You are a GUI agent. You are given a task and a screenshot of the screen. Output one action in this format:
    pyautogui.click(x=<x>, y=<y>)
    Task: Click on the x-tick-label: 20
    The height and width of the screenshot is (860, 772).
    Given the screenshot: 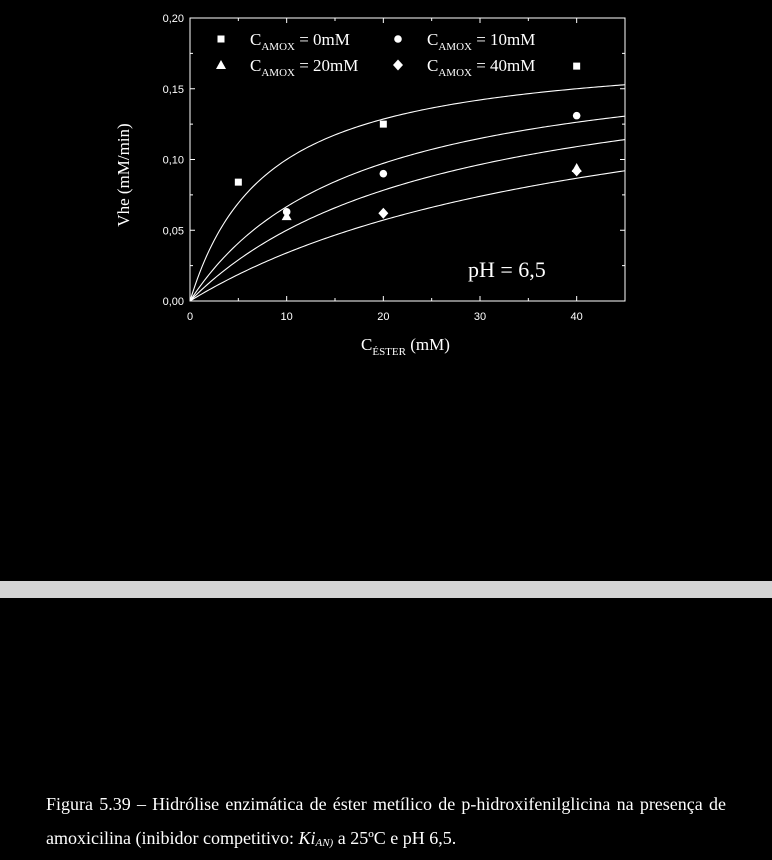 What is the action you would take?
    pyautogui.click(x=383, y=317)
    